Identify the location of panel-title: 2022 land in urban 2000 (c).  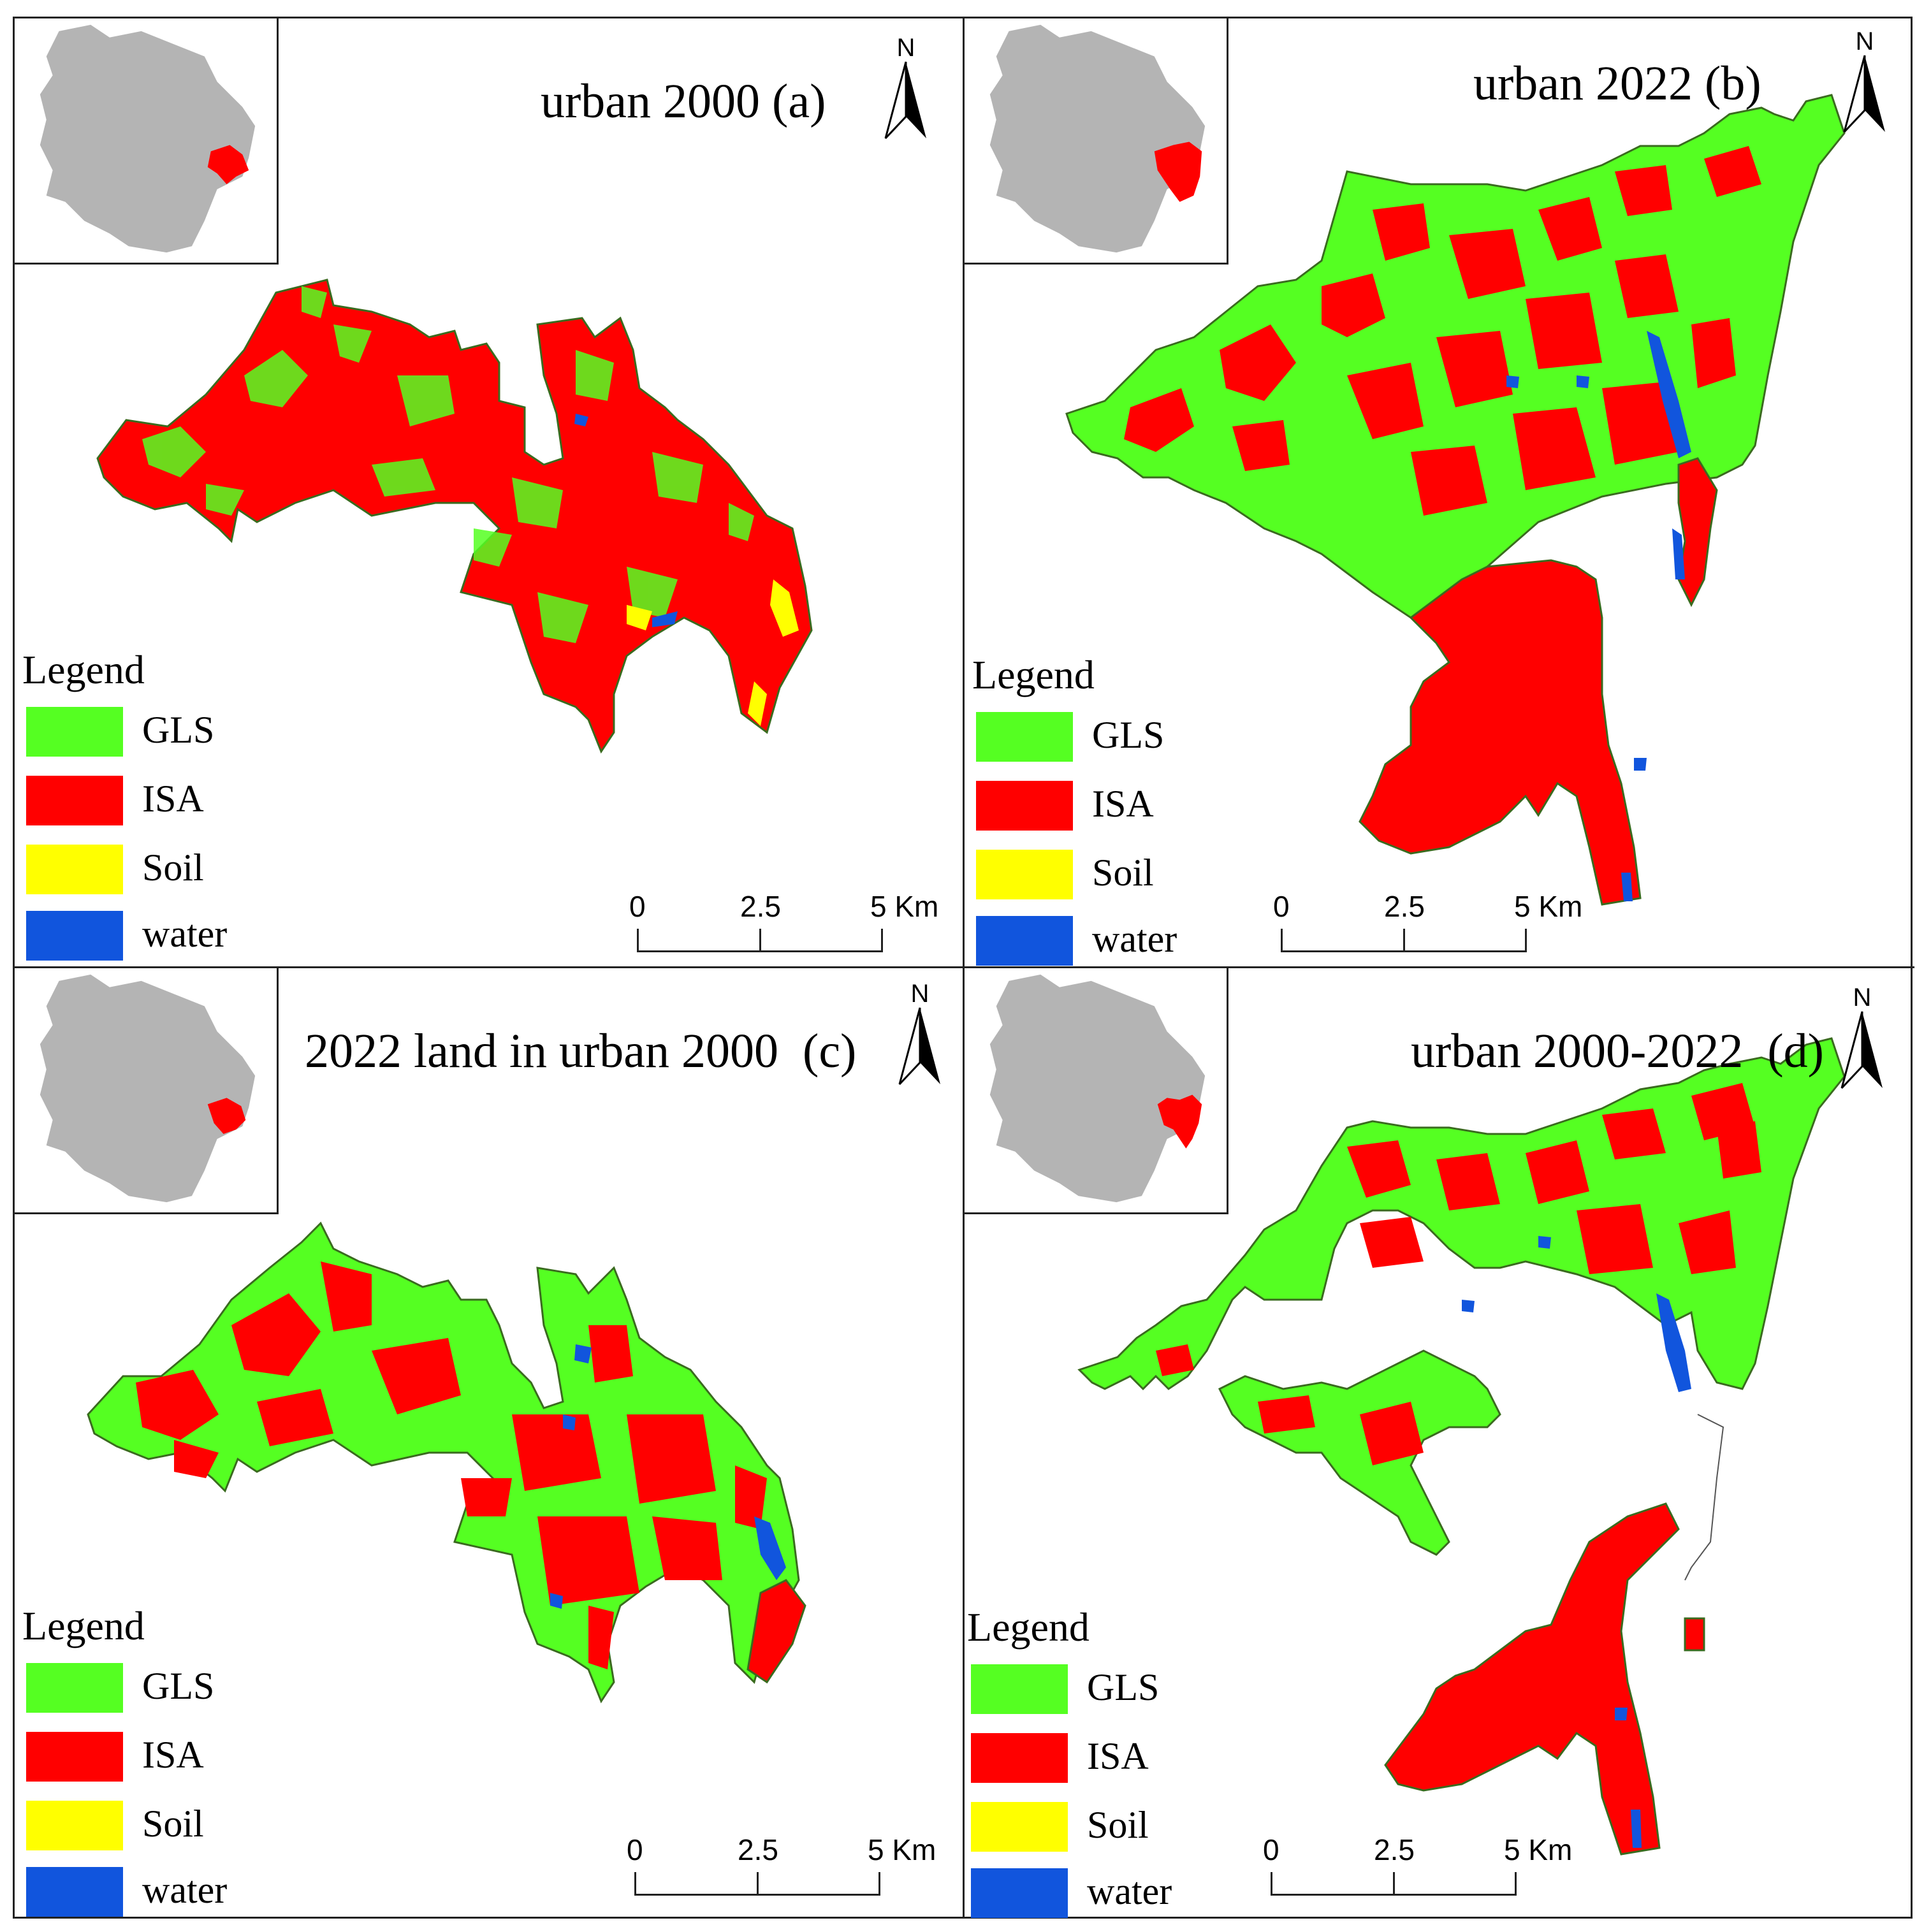
(581, 1051).